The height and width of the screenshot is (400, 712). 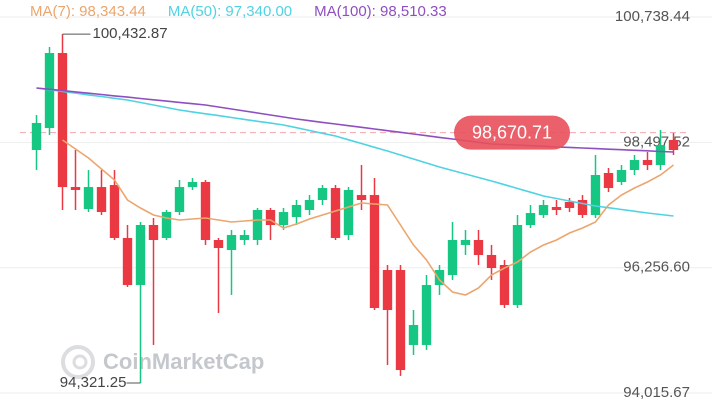 I want to click on watermark: CoinMarketCap, so click(x=183, y=361).